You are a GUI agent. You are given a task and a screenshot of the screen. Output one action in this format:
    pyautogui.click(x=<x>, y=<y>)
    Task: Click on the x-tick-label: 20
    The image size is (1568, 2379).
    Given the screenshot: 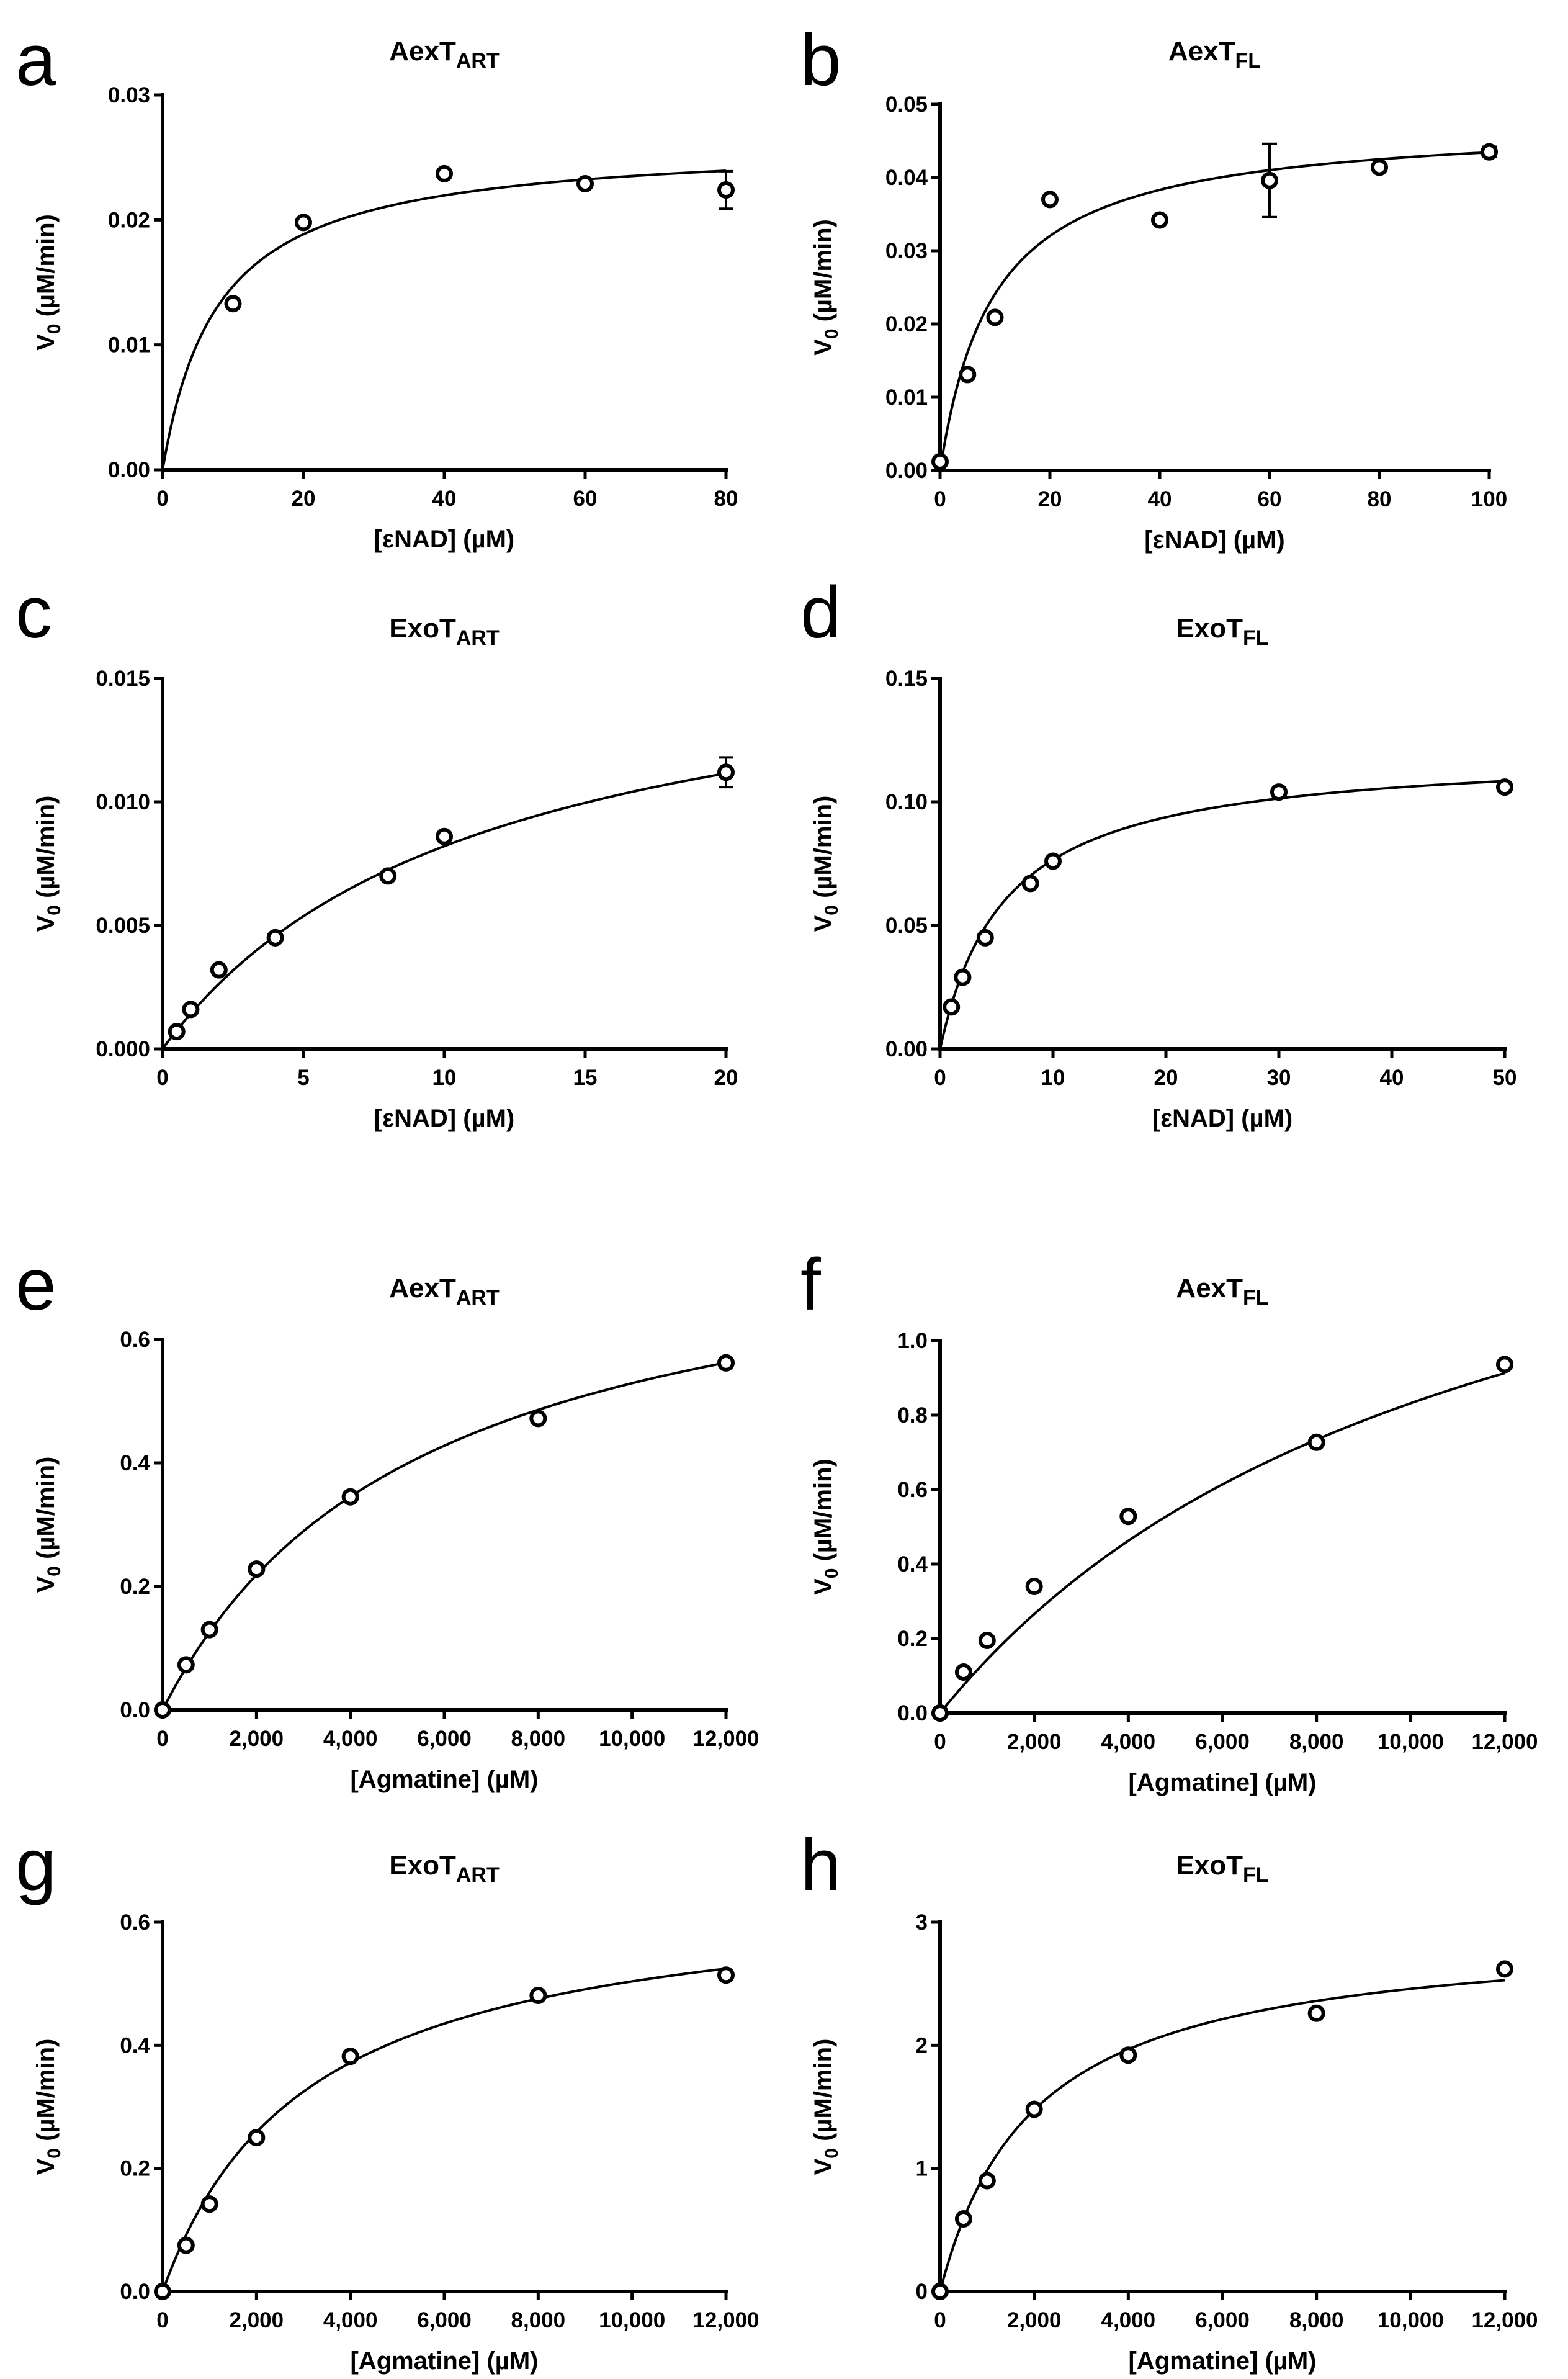 What is the action you would take?
    pyautogui.click(x=1050, y=499)
    